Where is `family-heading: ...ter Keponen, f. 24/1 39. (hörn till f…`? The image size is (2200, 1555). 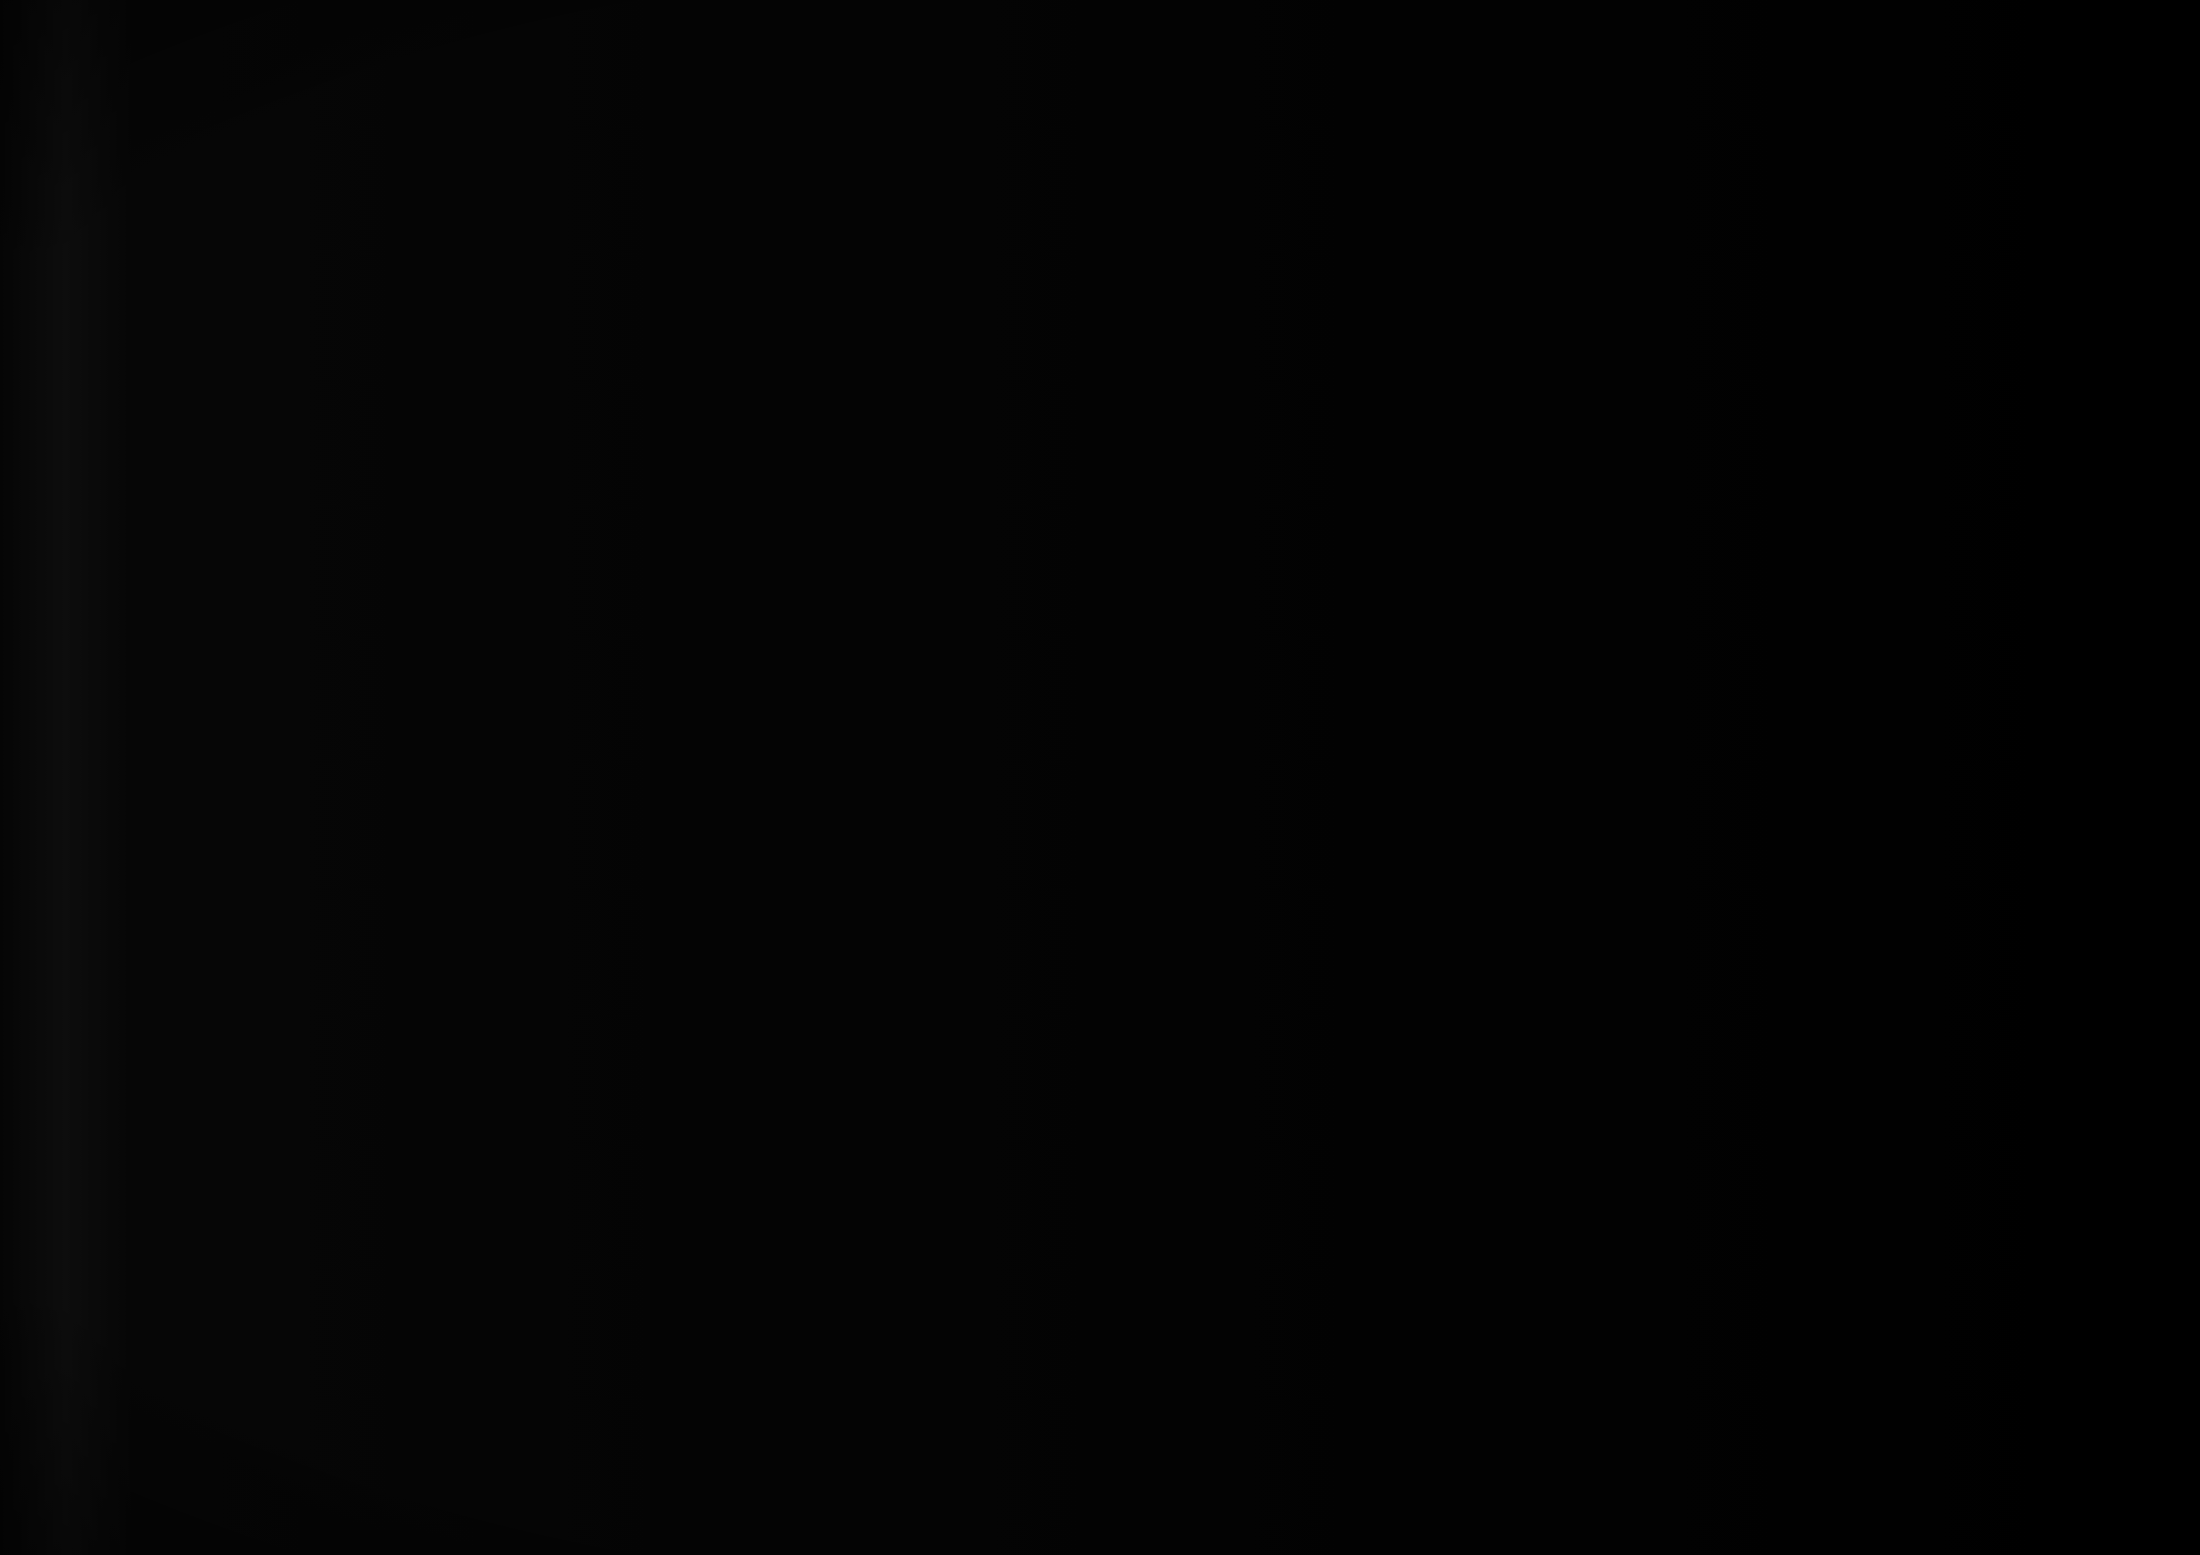 family-heading: ...ter Keponen, f. 24/1 39. (hörn till f… is located at coordinates (1452, 725).